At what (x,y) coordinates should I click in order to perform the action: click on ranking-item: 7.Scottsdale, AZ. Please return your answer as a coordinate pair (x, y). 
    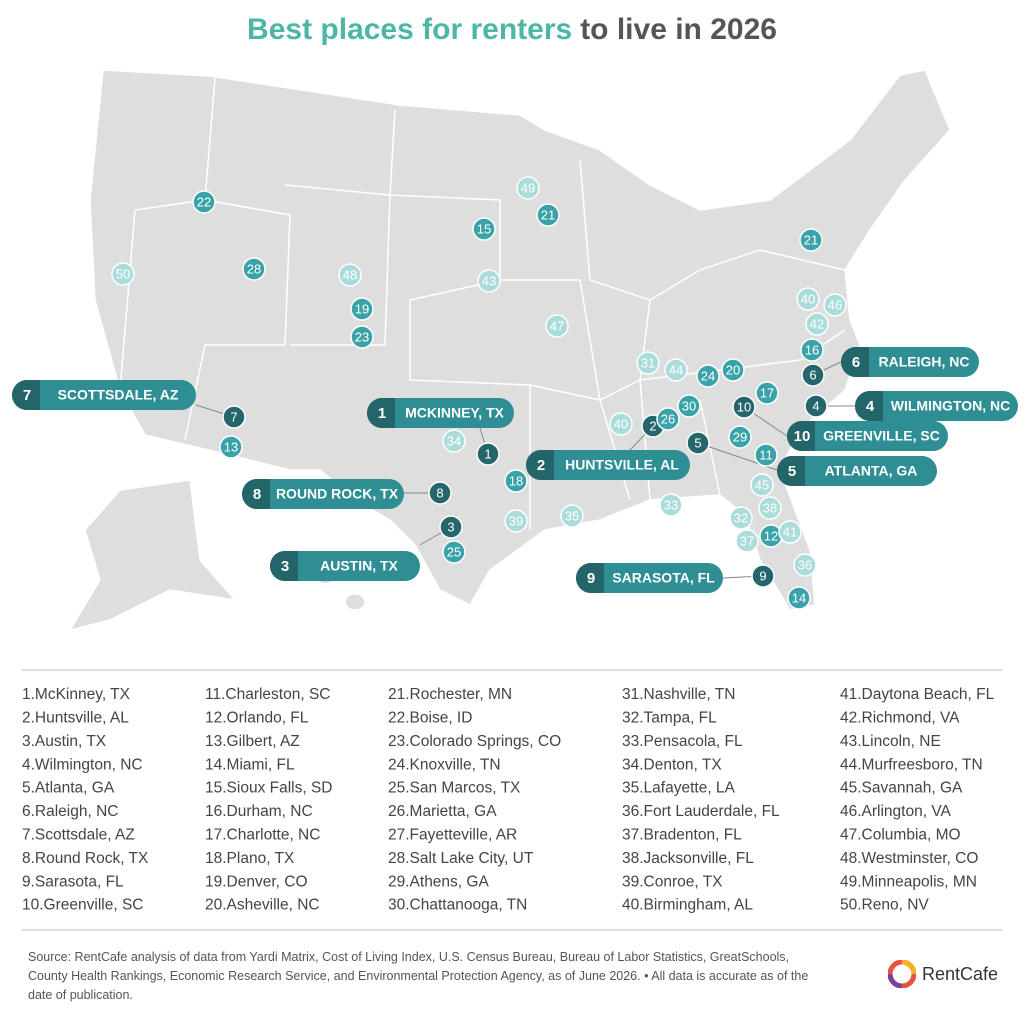
    Looking at the image, I should click on (78, 834).